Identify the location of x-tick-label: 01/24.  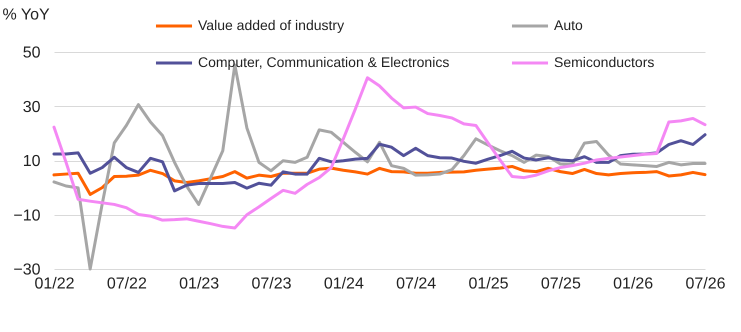
(344, 284).